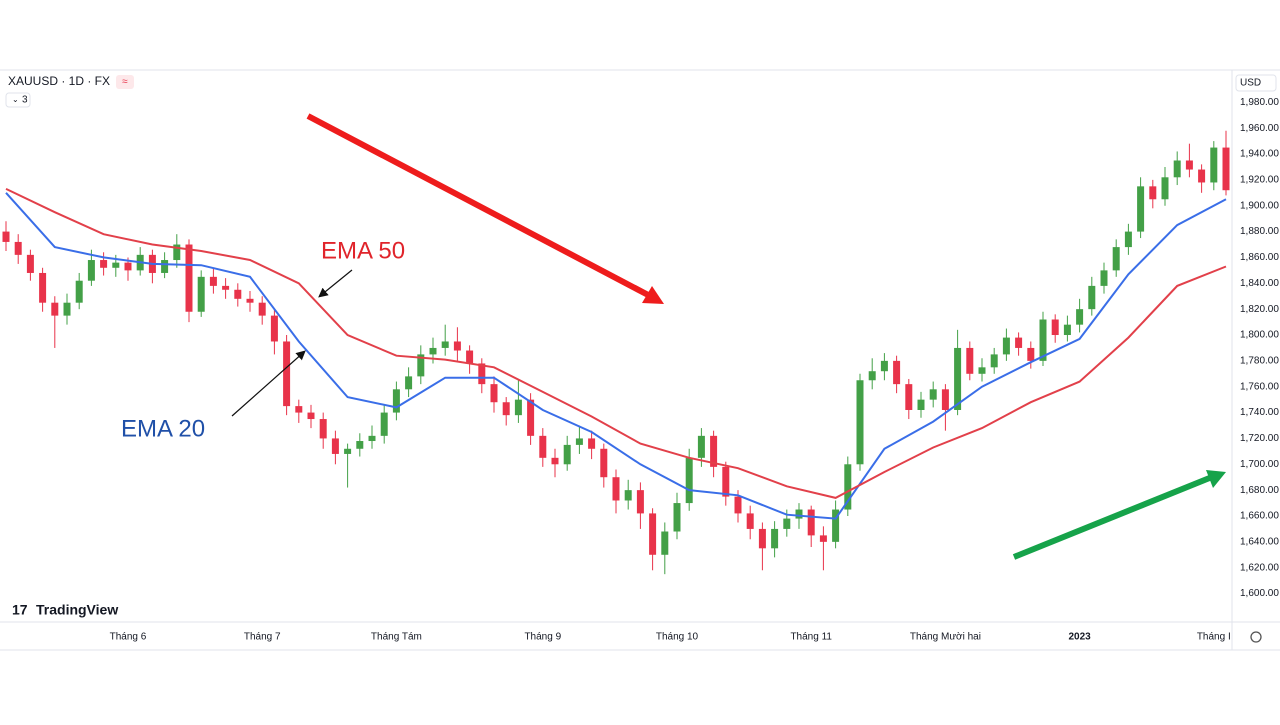  I want to click on y-tick-label: 1,660.00, so click(1259, 516).